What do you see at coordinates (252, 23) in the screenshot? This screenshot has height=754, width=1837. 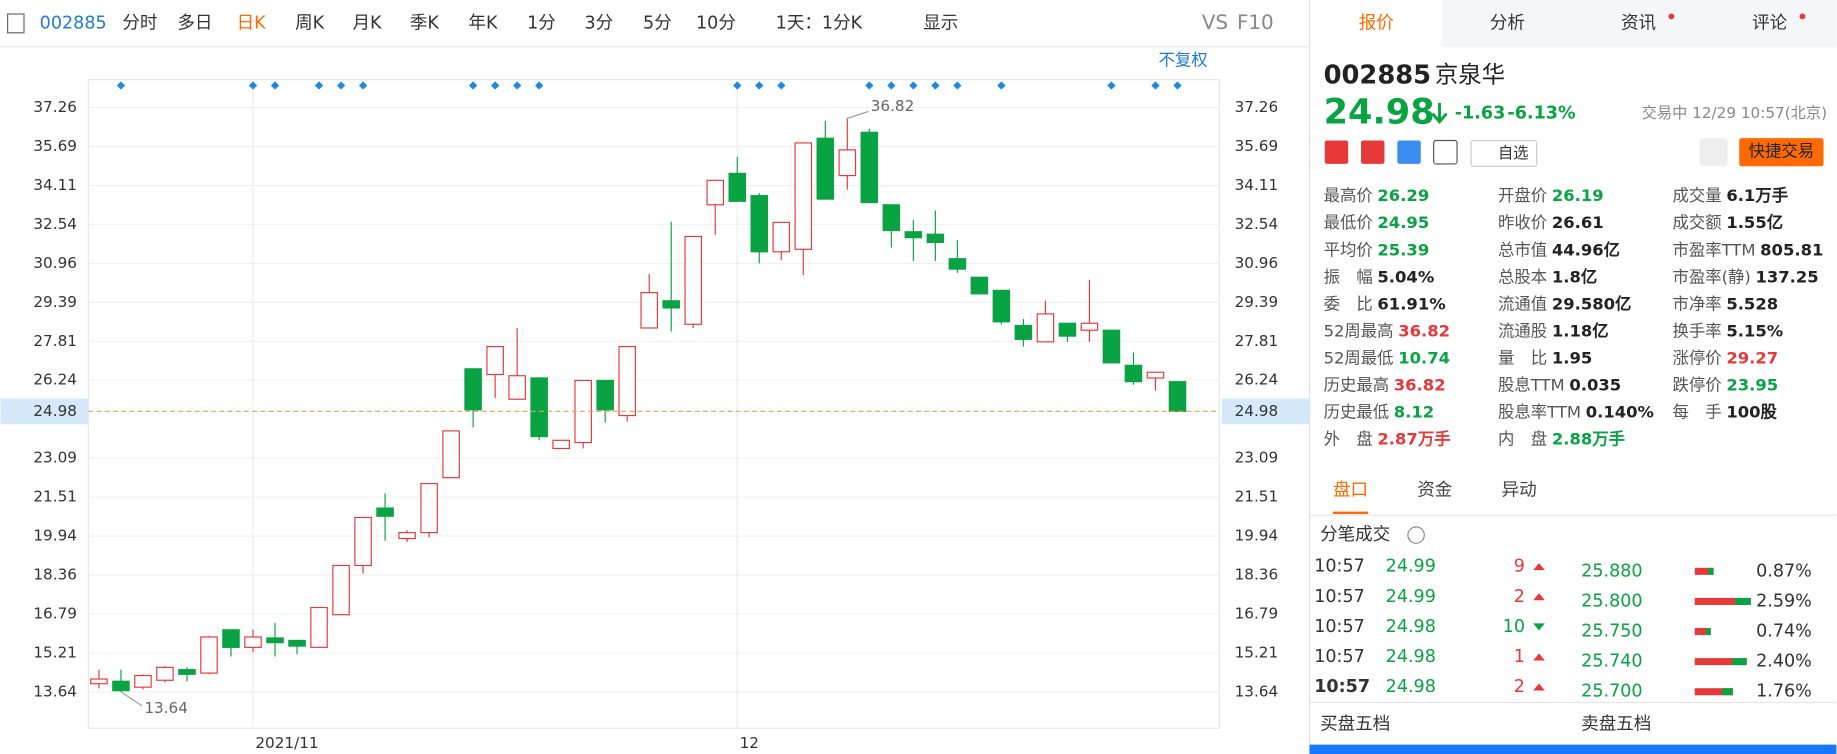 I see `period-tab: 日K` at bounding box center [252, 23].